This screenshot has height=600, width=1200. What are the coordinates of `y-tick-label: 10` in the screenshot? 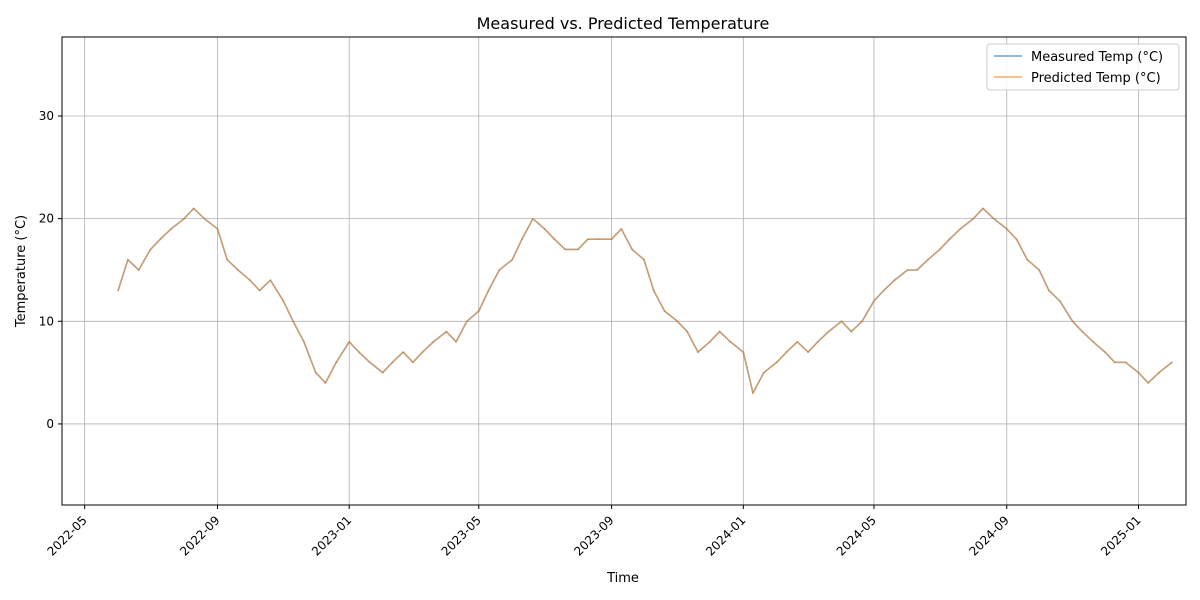 It's located at (46, 321).